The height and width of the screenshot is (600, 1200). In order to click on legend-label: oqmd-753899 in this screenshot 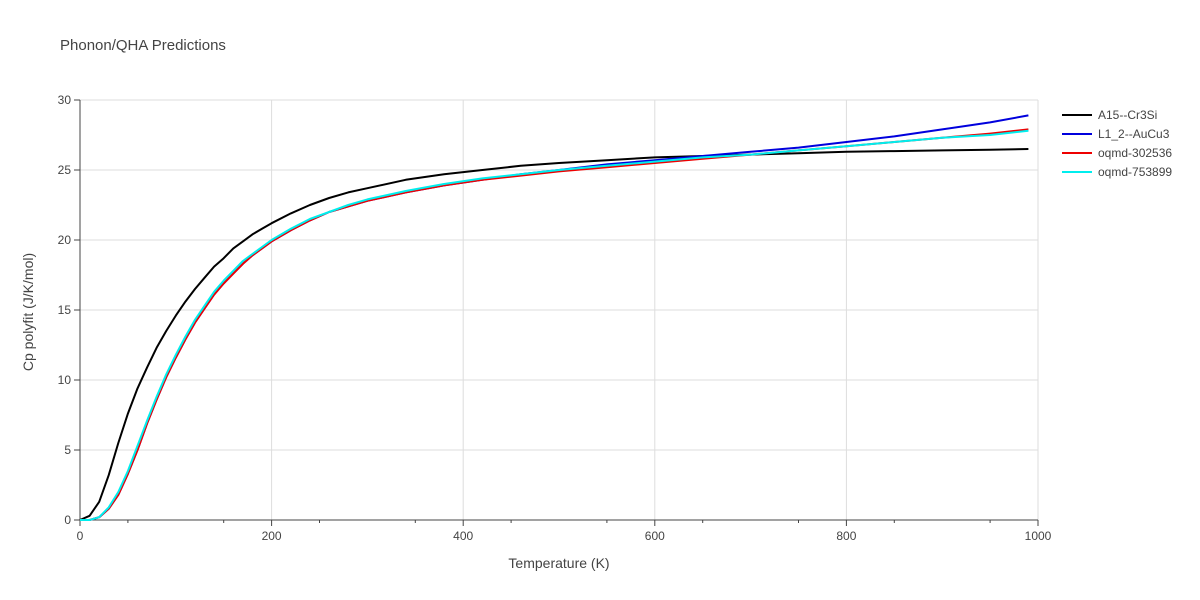, I will do `click(1135, 172)`.